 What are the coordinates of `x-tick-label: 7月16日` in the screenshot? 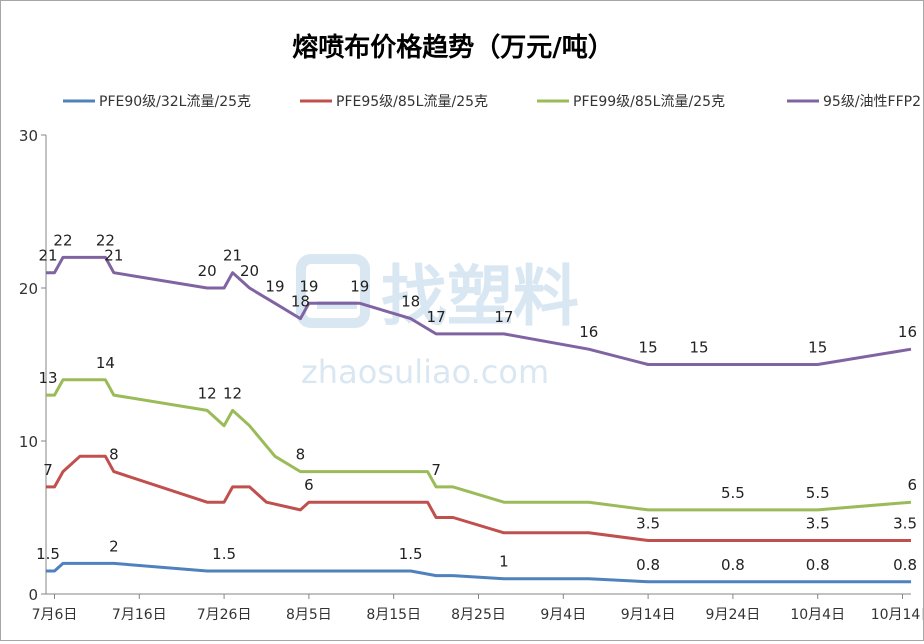 It's located at (139, 615).